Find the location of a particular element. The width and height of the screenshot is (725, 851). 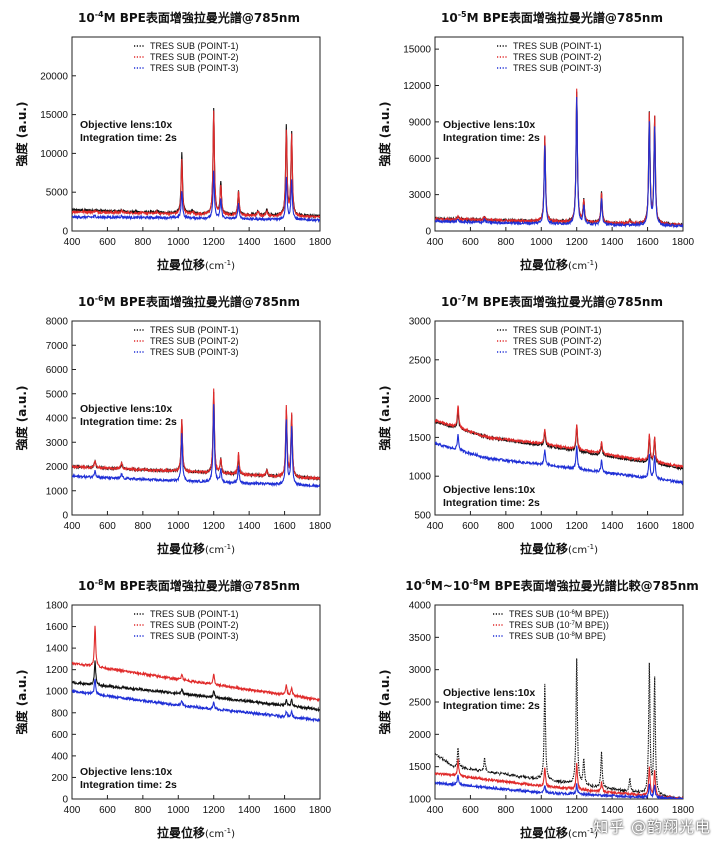

y-tick-label: 2500 is located at coordinates (420, 703).